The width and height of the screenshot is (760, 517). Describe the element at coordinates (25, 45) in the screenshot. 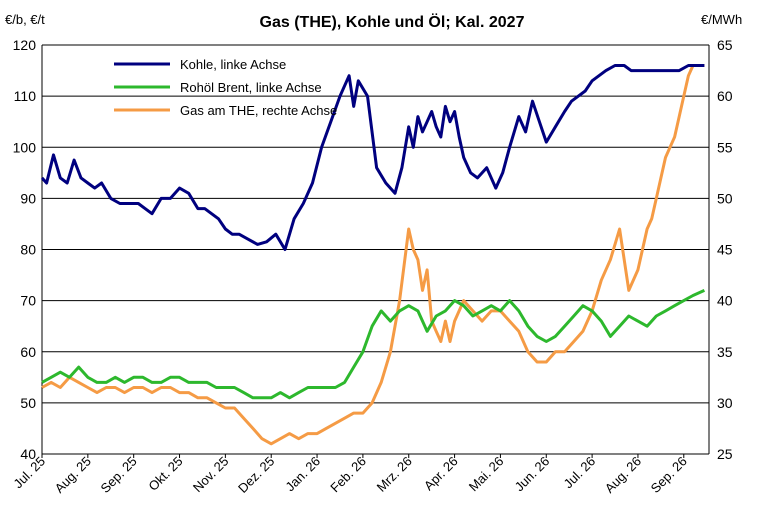

I see `left-tick-label: 120` at that location.